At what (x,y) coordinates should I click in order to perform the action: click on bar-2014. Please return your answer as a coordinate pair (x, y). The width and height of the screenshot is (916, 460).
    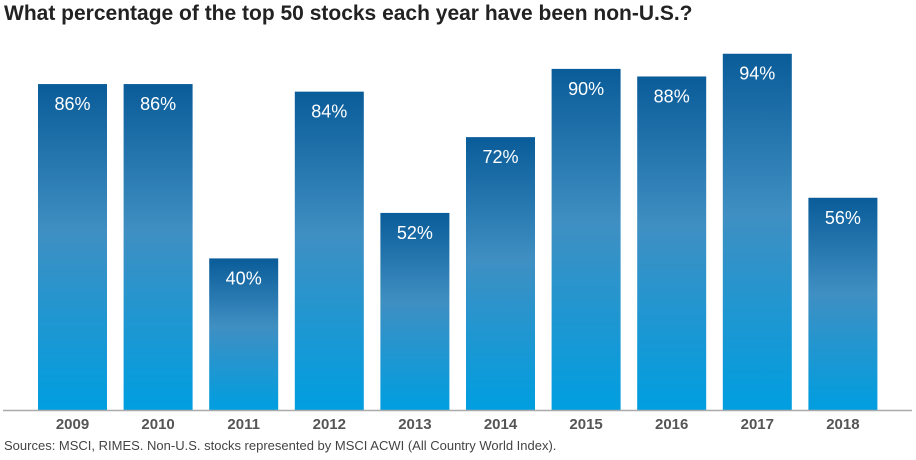
    Looking at the image, I should click on (500, 273).